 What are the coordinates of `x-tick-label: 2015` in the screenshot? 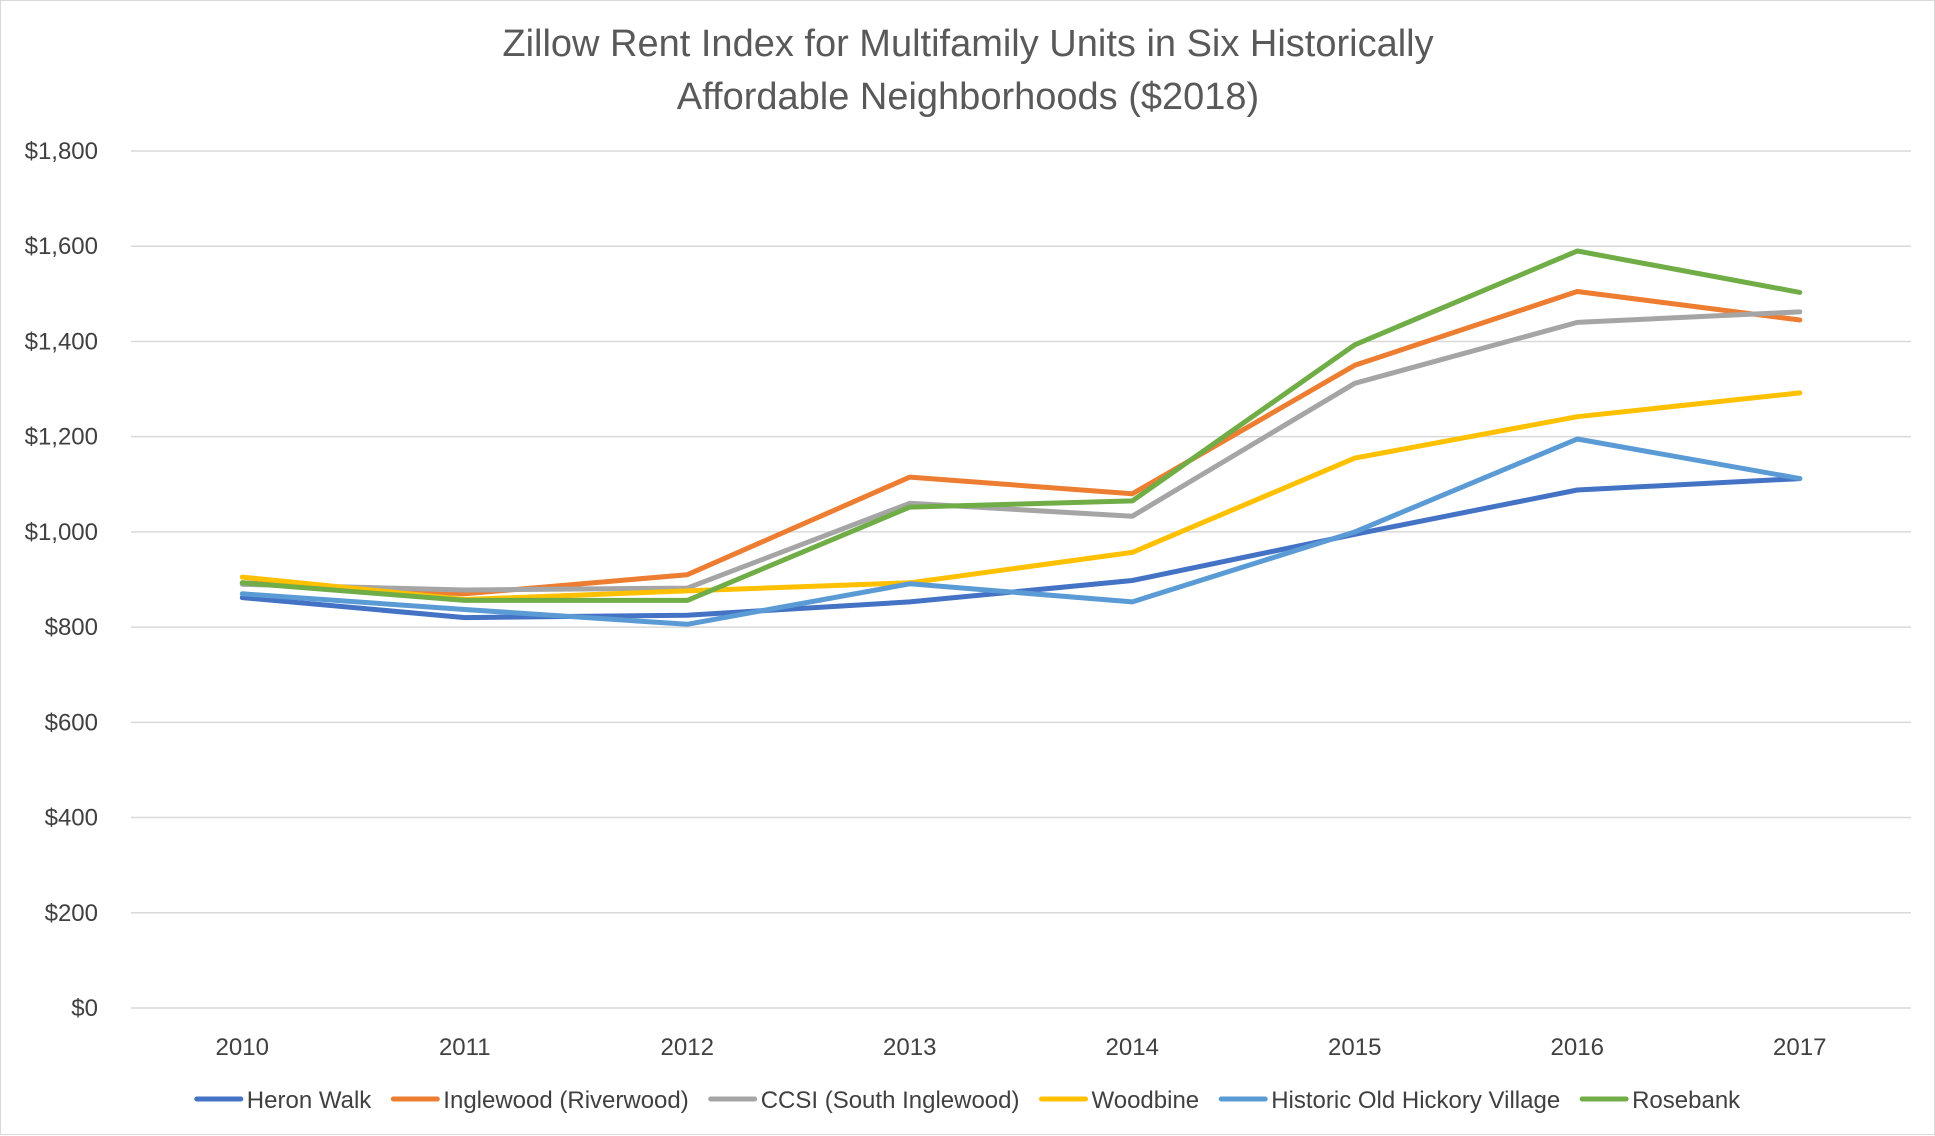 It's located at (1354, 1047).